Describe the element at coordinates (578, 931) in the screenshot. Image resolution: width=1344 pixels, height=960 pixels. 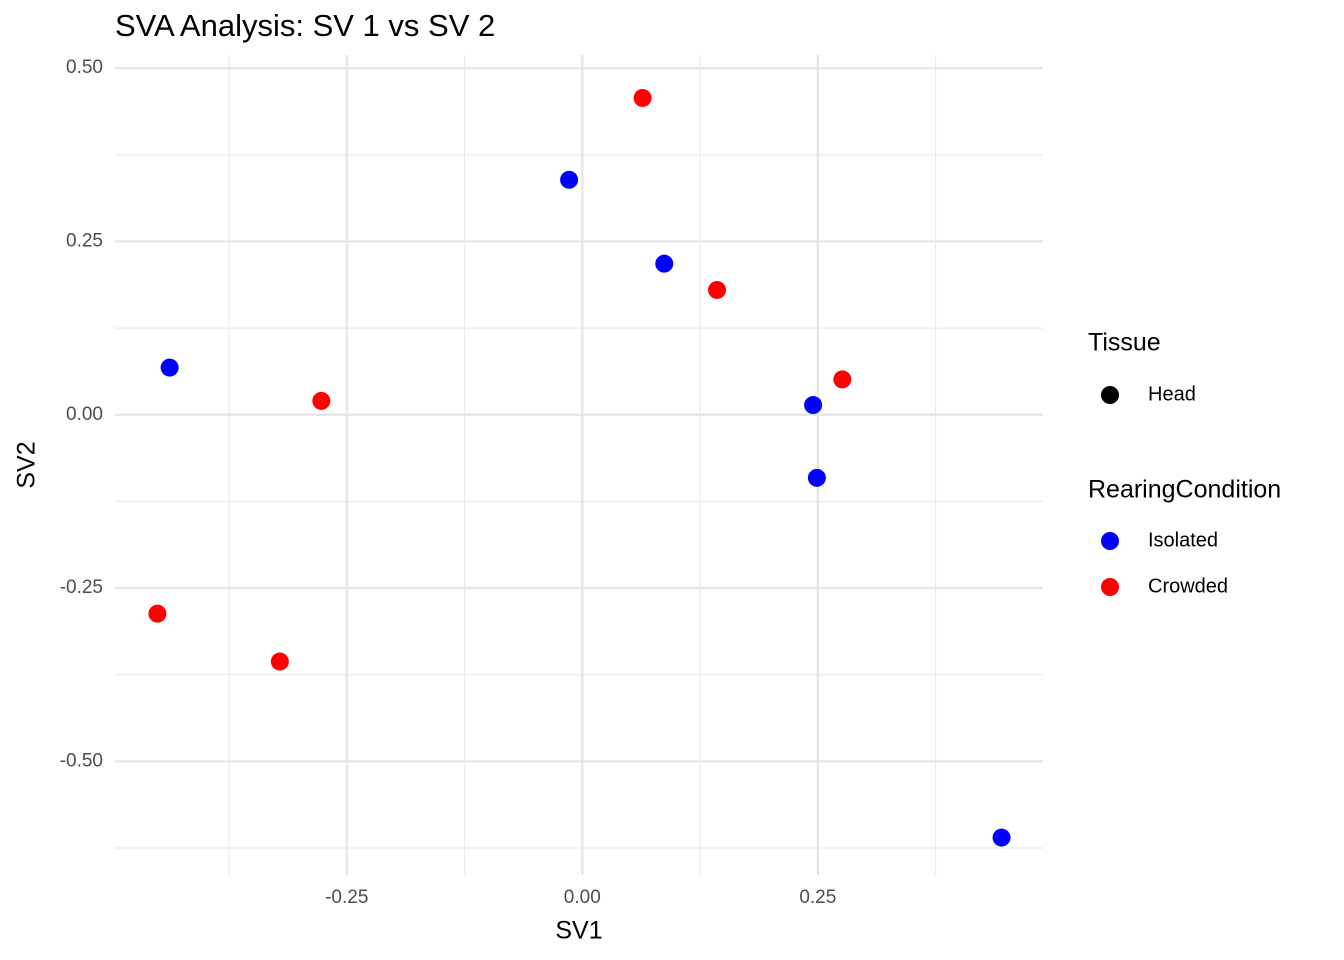
I see `x-axis-title: SV1` at that location.